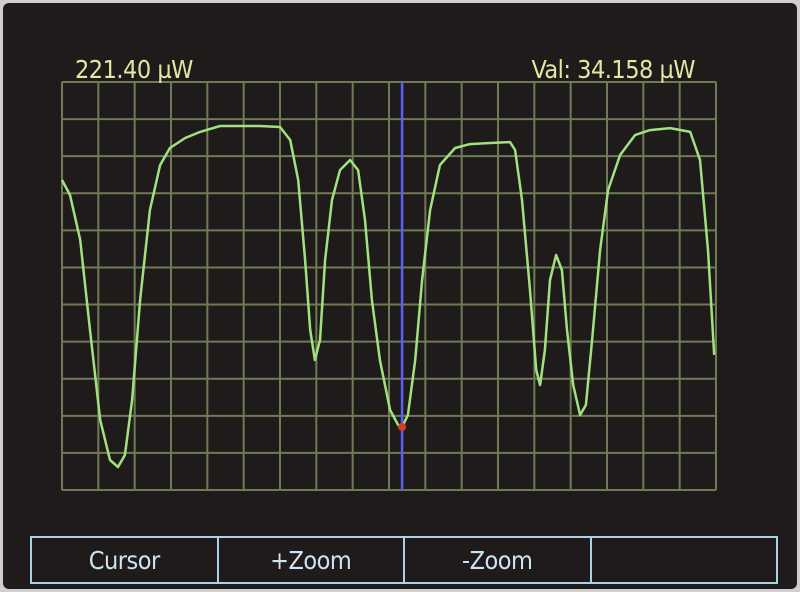 The width and height of the screenshot is (800, 592). Describe the element at coordinates (134, 69) in the screenshot. I see `reference-level-readout: 221.40 µW` at that location.